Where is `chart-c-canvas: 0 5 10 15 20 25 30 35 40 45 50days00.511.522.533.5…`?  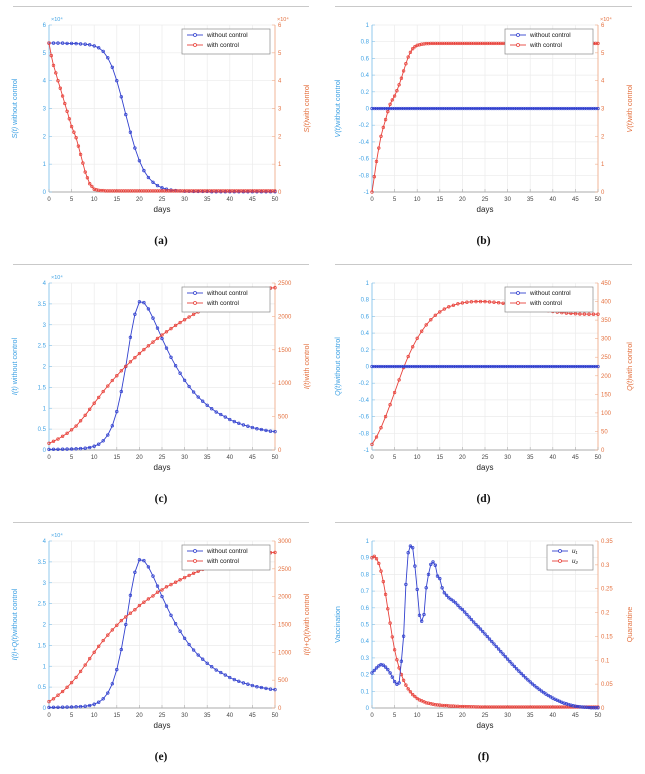 chart-c-canvas: 0 5 10 15 20 25 30 35 40 45 50days00.511.522.533.5… is located at coordinates (160, 373).